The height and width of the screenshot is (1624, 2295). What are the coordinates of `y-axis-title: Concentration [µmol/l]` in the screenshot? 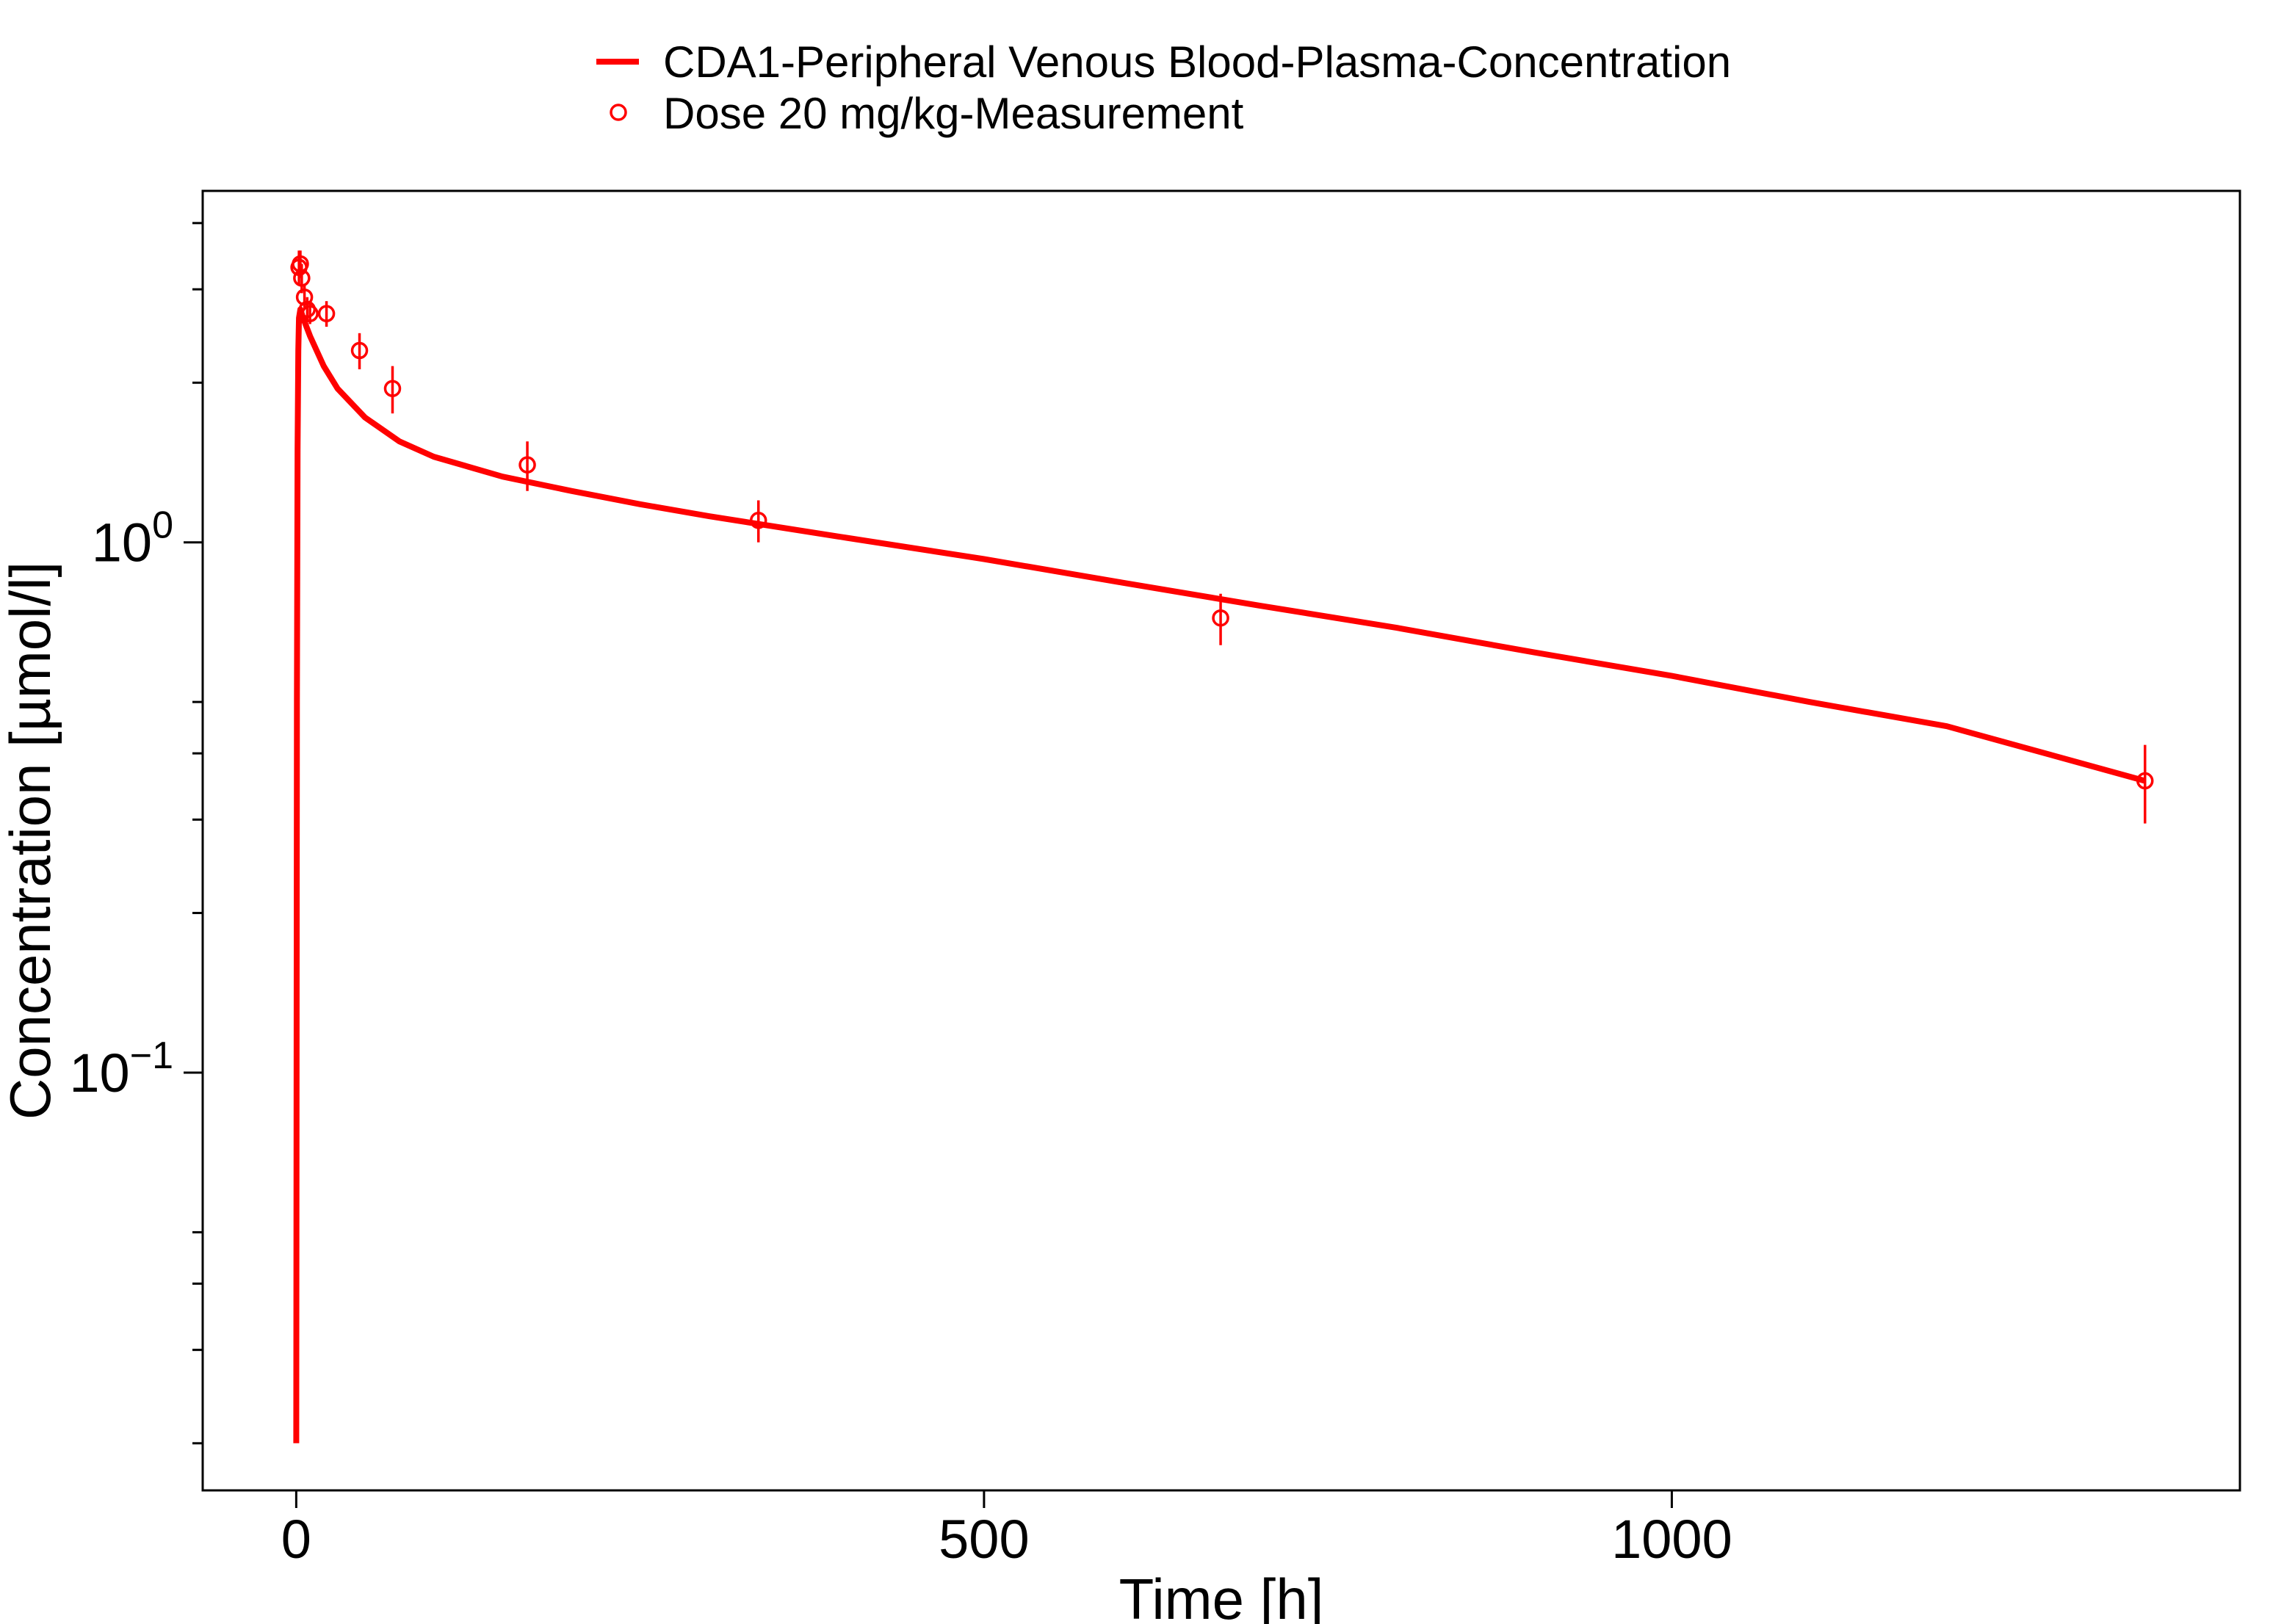 It's located at (31, 841).